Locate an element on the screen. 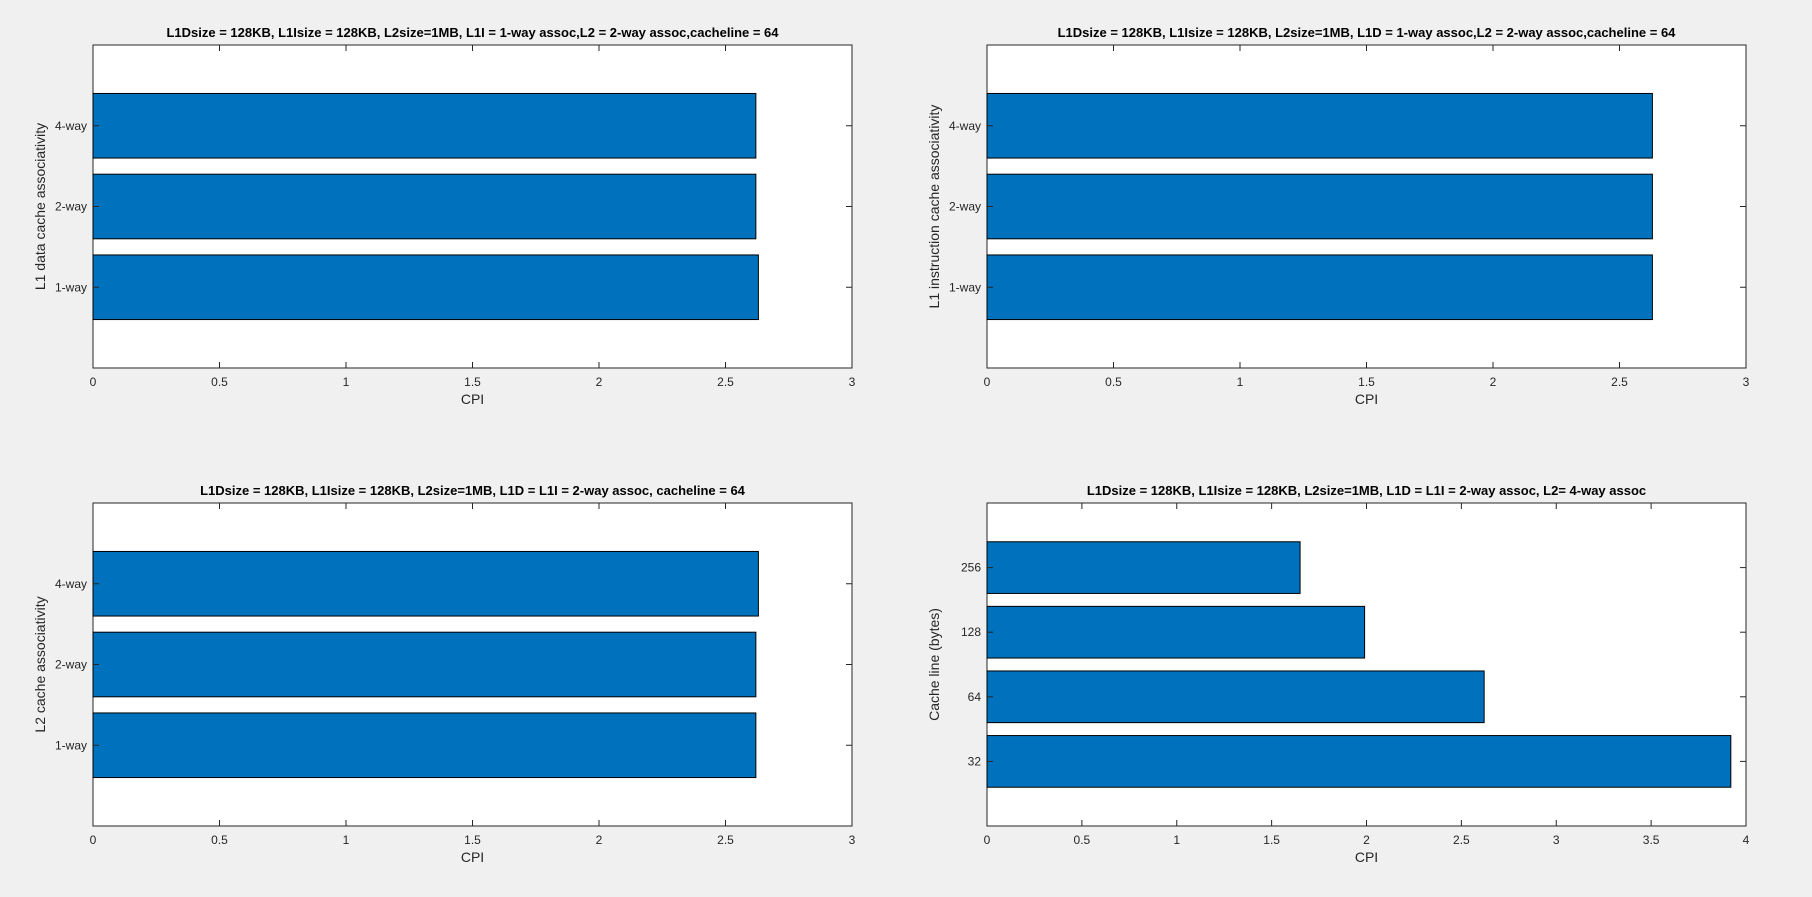  y-axis-label: Cache line (bytes) is located at coordinates (934, 664).